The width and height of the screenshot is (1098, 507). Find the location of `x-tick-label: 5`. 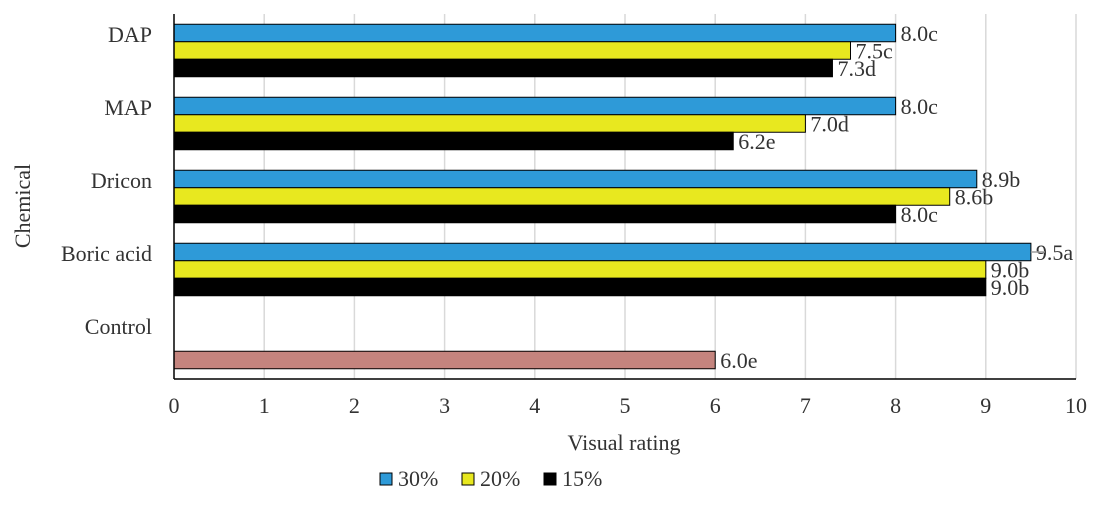

x-tick-label: 5 is located at coordinates (625, 405).